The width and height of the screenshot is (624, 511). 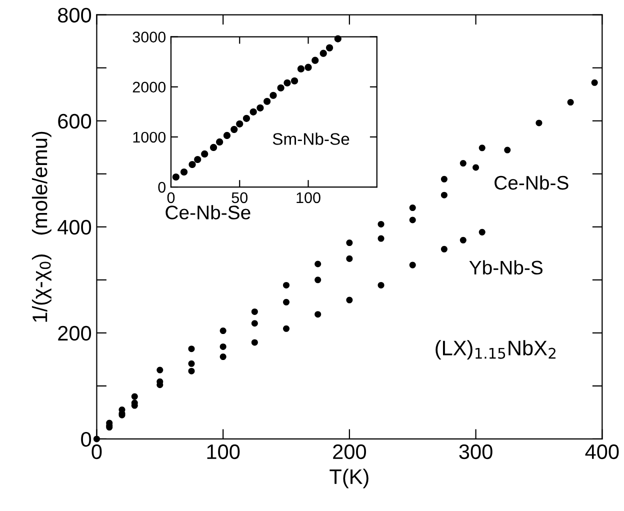 What do you see at coordinates (496, 350) in the screenshot?
I see `annotation: (LX)$_{1.15}$NbX$_{2}$` at bounding box center [496, 350].